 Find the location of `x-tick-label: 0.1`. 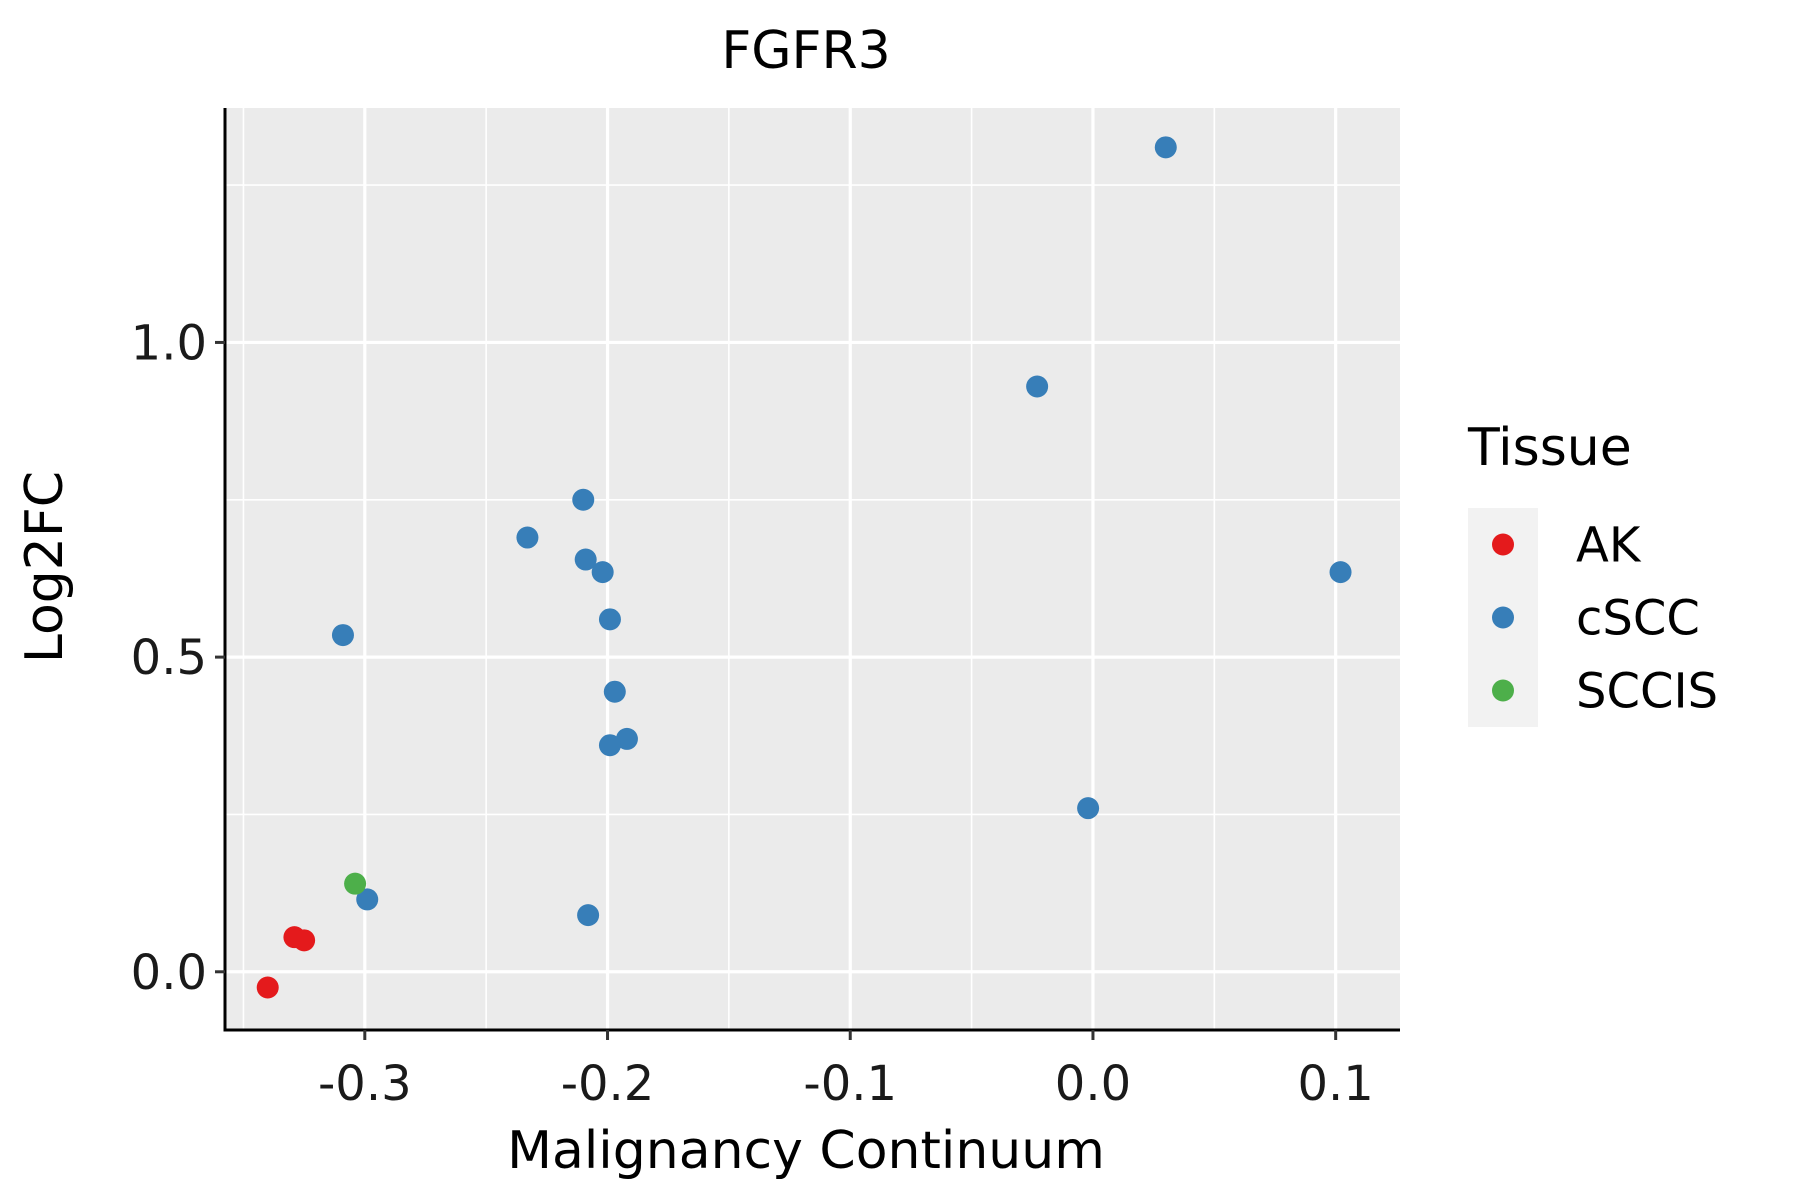

x-tick-label: 0.1 is located at coordinates (1336, 1084).